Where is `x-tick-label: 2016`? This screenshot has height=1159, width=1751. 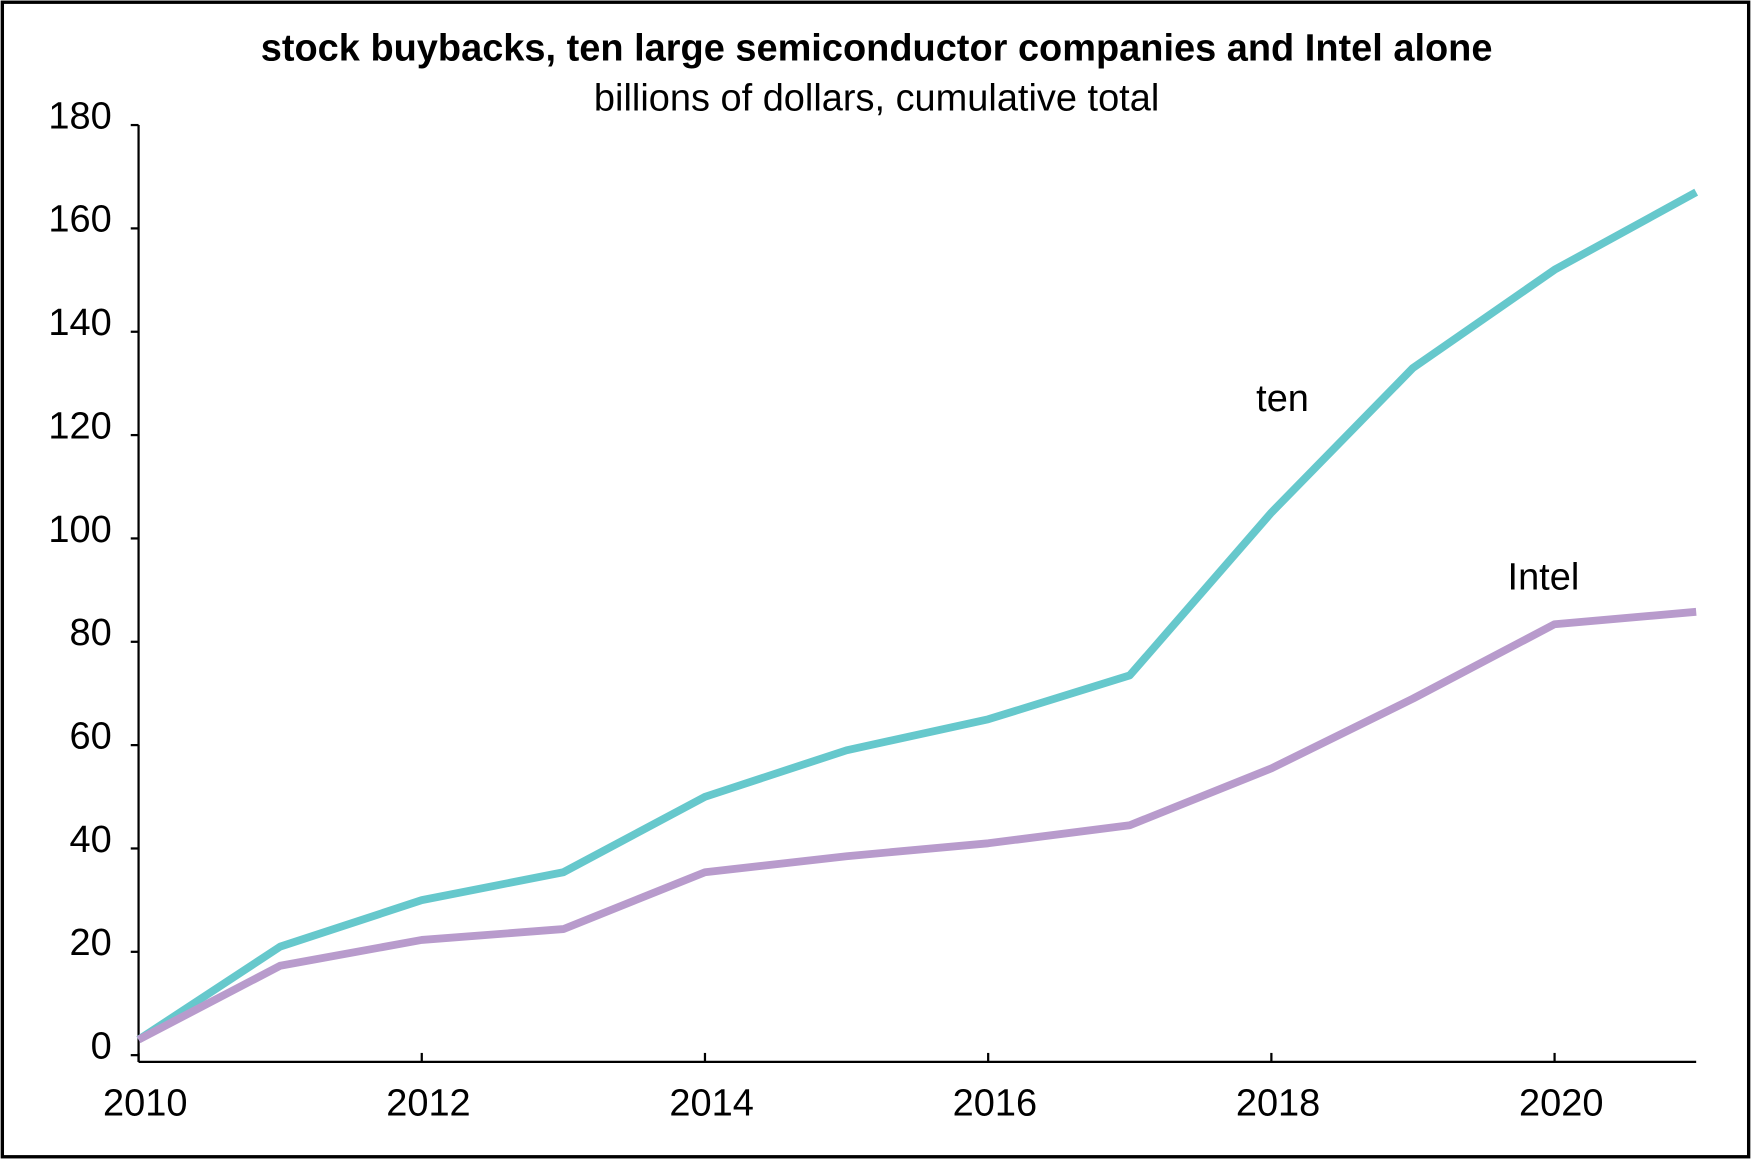 x-tick-label: 2016 is located at coordinates (995, 1103).